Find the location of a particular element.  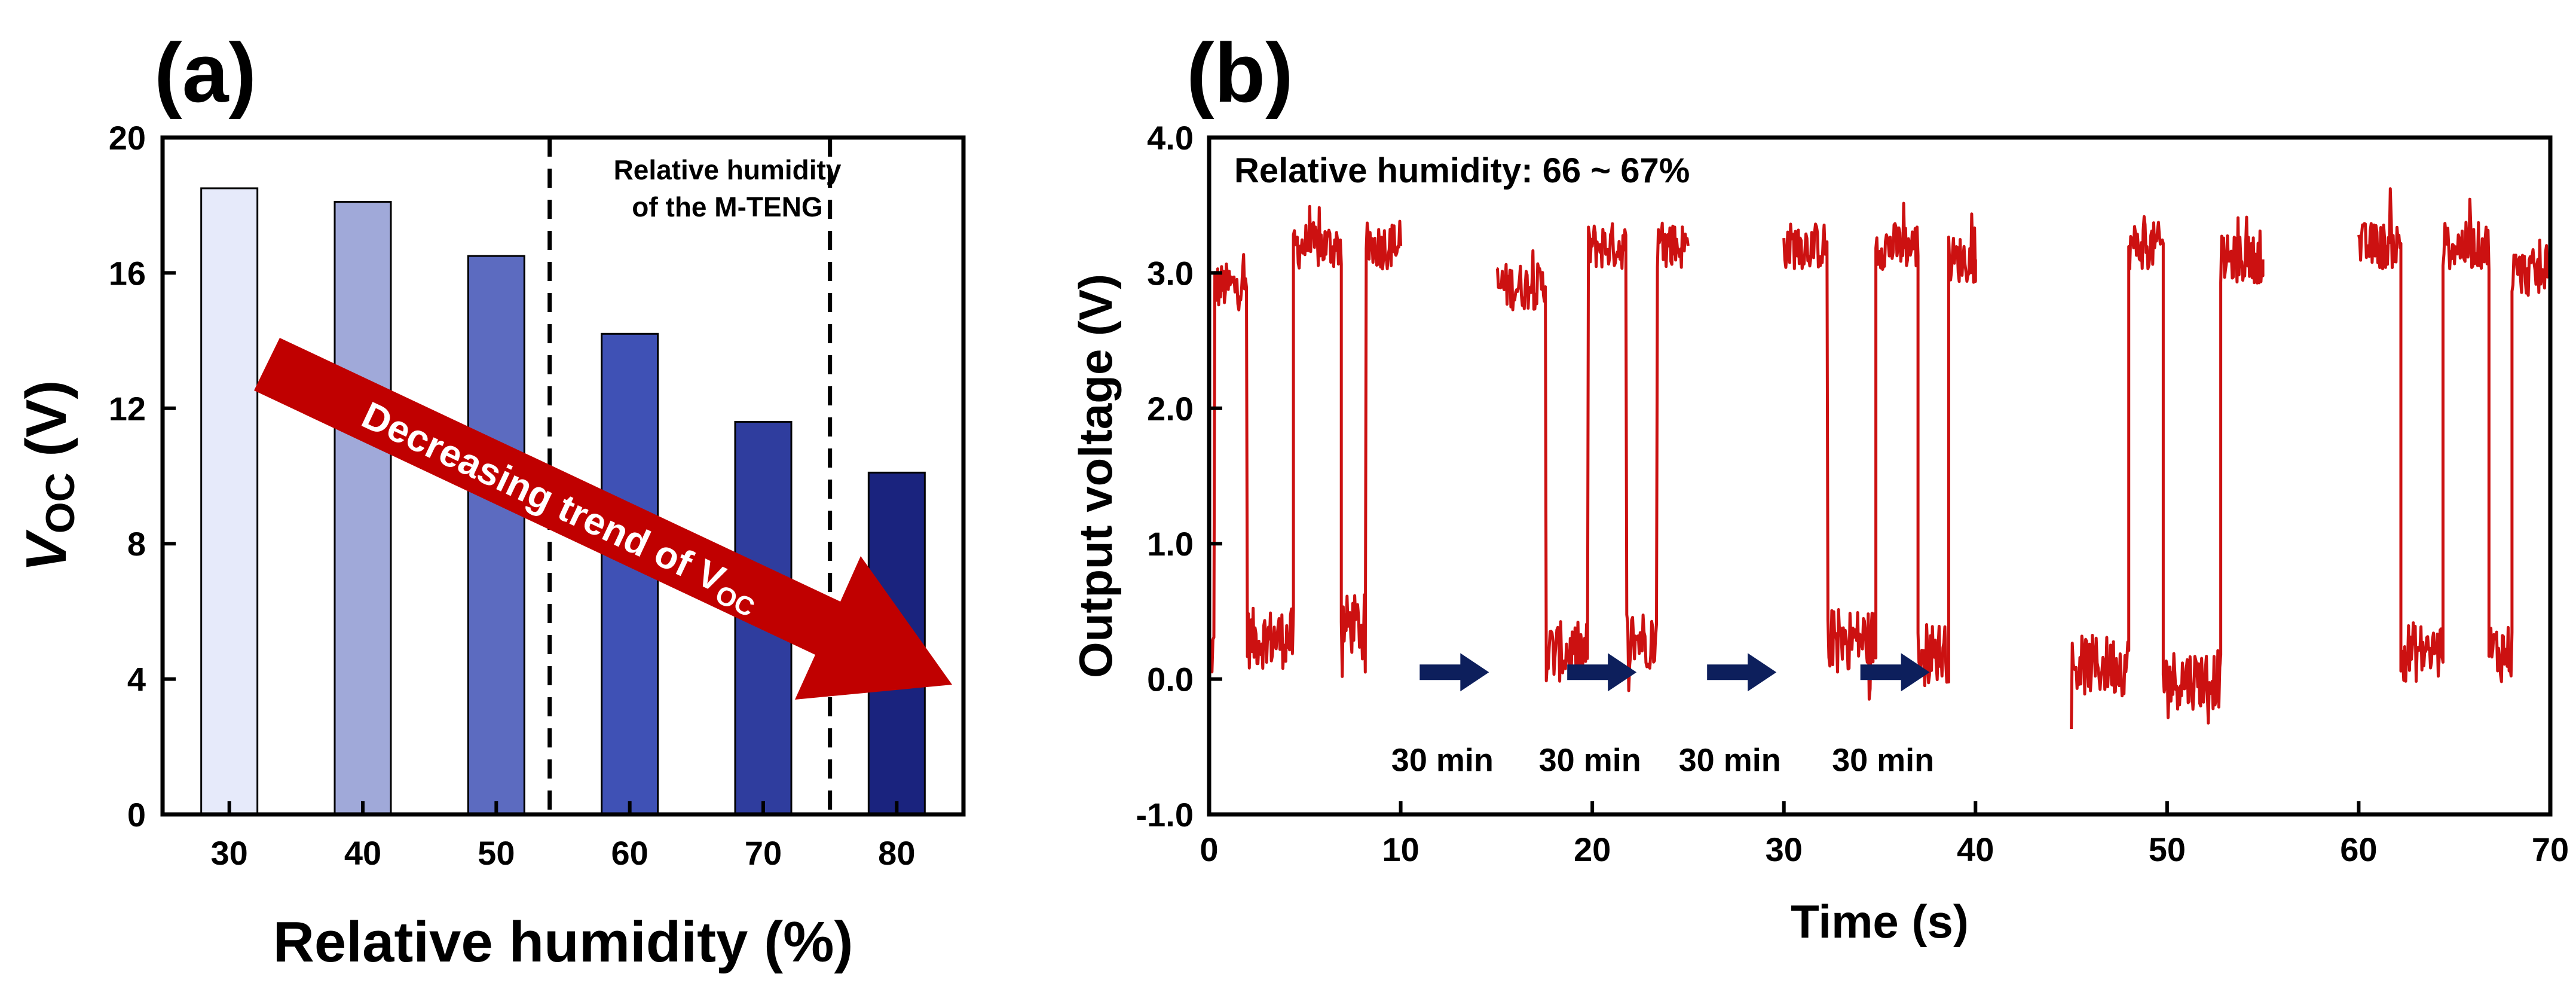

y-tick-label-b: 4.0 is located at coordinates (1170, 138).